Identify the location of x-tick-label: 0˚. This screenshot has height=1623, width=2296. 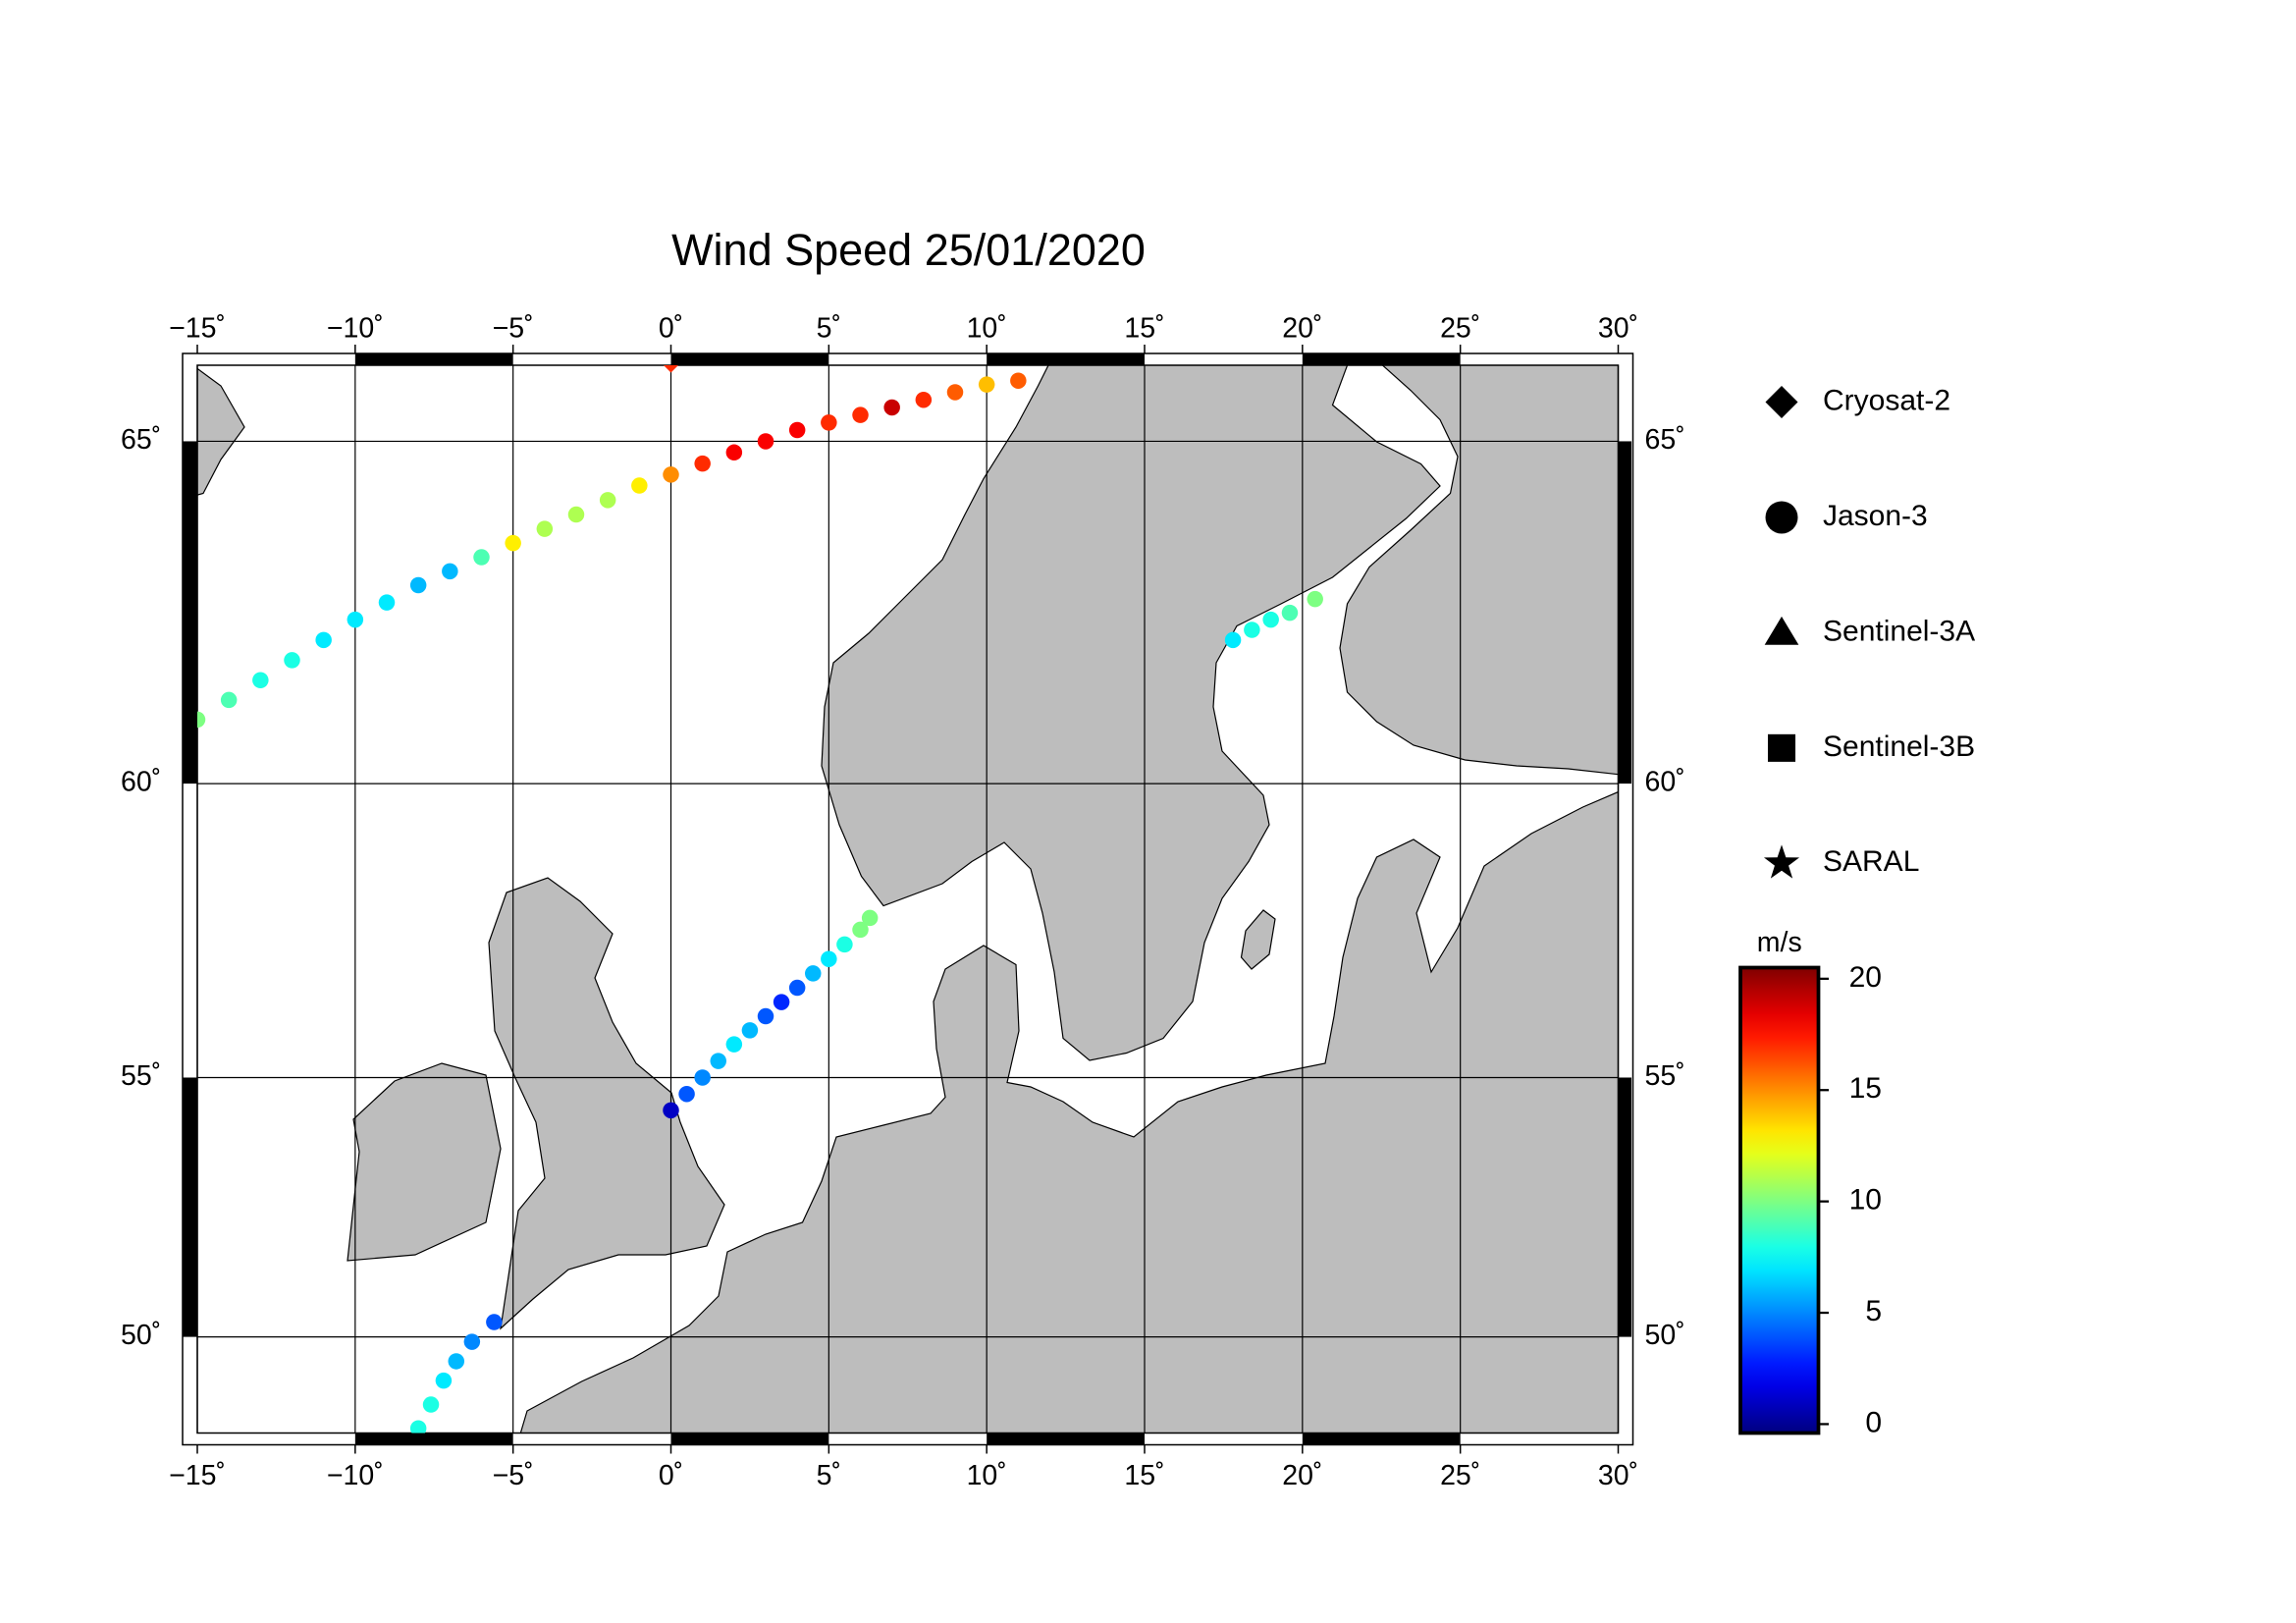
(671, 329).